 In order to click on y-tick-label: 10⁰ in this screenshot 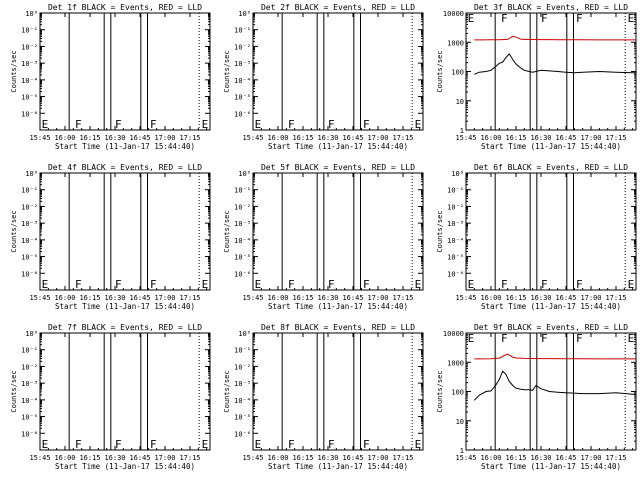, I will do `click(31, 174)`.